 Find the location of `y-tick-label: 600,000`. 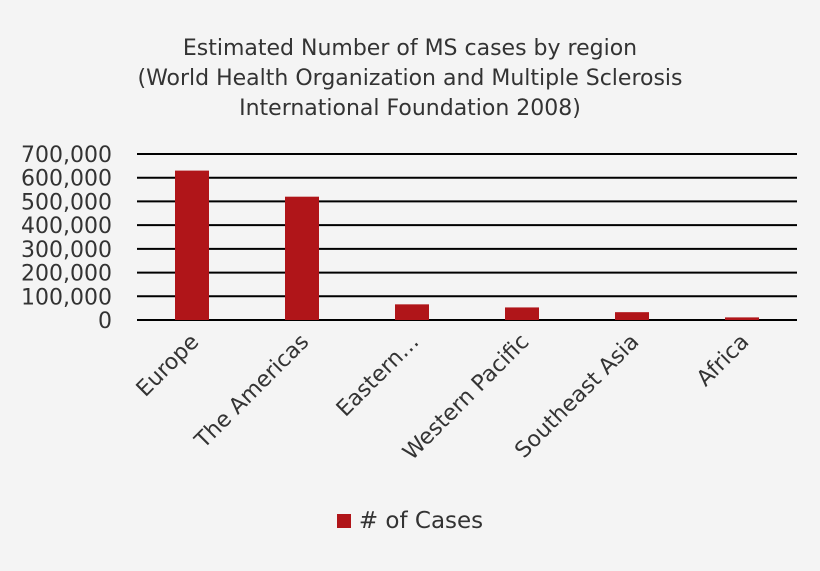

y-tick-label: 600,000 is located at coordinates (66, 179).